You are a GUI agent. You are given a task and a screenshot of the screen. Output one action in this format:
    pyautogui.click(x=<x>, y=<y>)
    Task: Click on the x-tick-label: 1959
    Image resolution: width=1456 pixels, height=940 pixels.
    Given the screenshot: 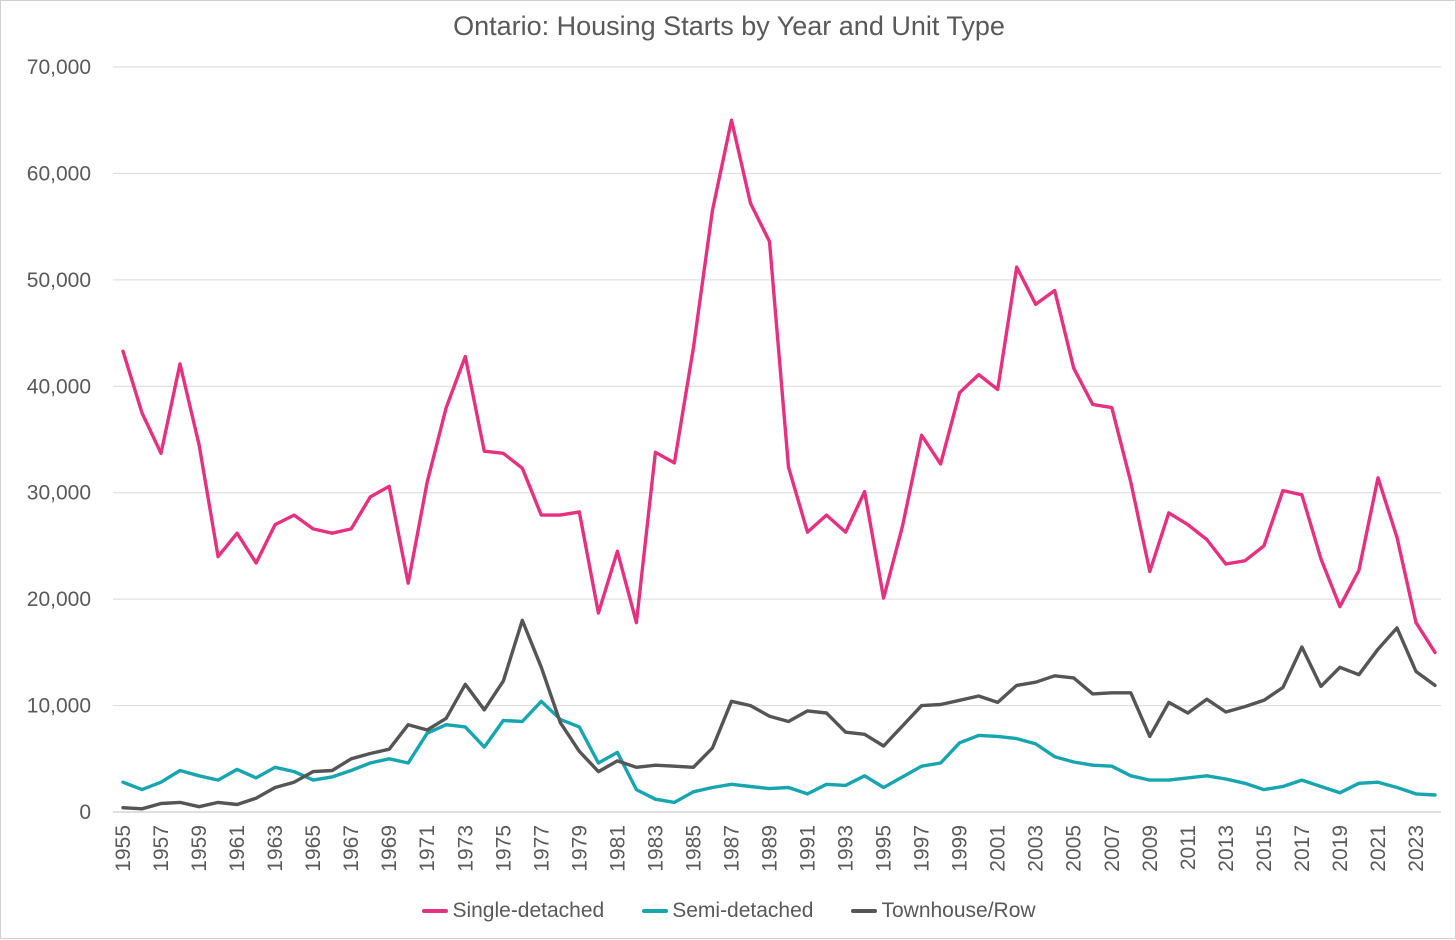 What is the action you would take?
    pyautogui.click(x=199, y=848)
    